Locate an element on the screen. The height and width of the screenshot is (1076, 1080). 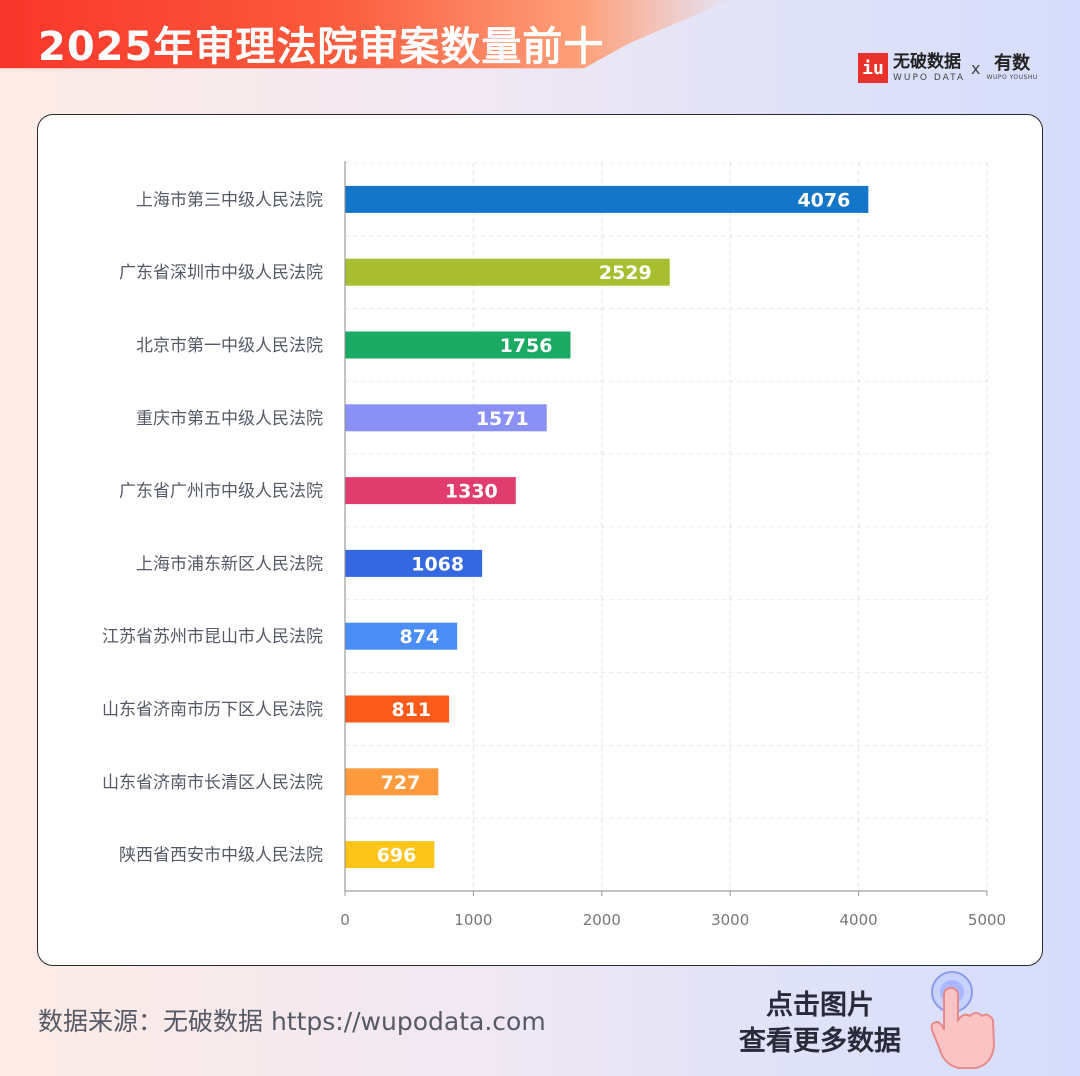
category-label: 上海市浦东新区人民法院 is located at coordinates (229, 564).